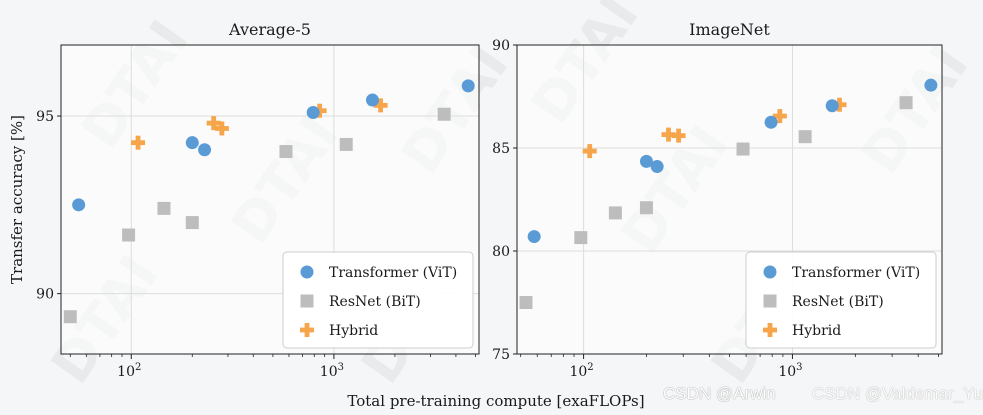  I want to click on csdn-watermark-primary: CSDN @Arwin, so click(719, 393).